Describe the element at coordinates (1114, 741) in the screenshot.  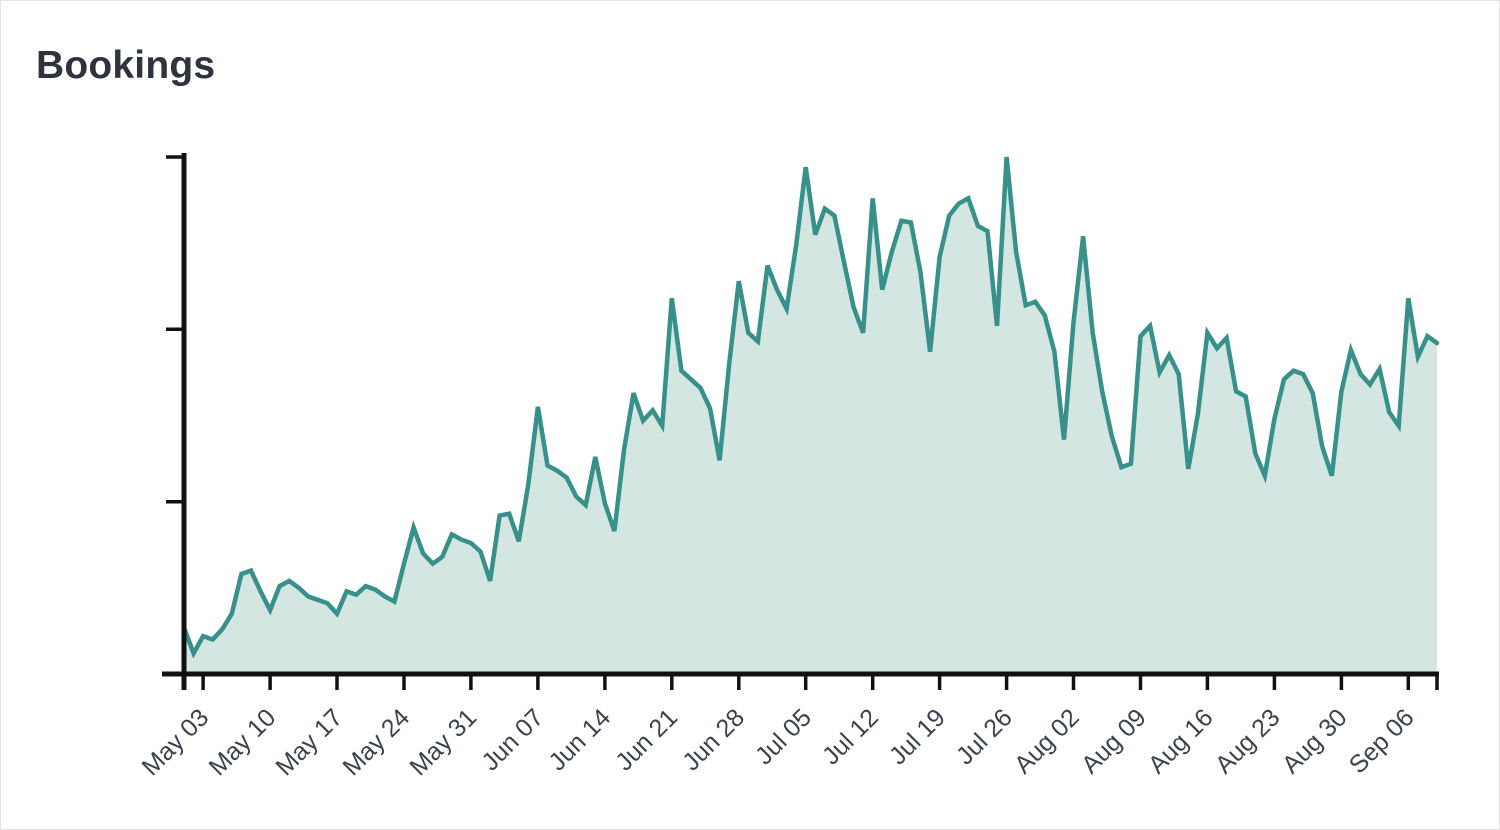
I see `x-axis-label: Aug 09` at that location.